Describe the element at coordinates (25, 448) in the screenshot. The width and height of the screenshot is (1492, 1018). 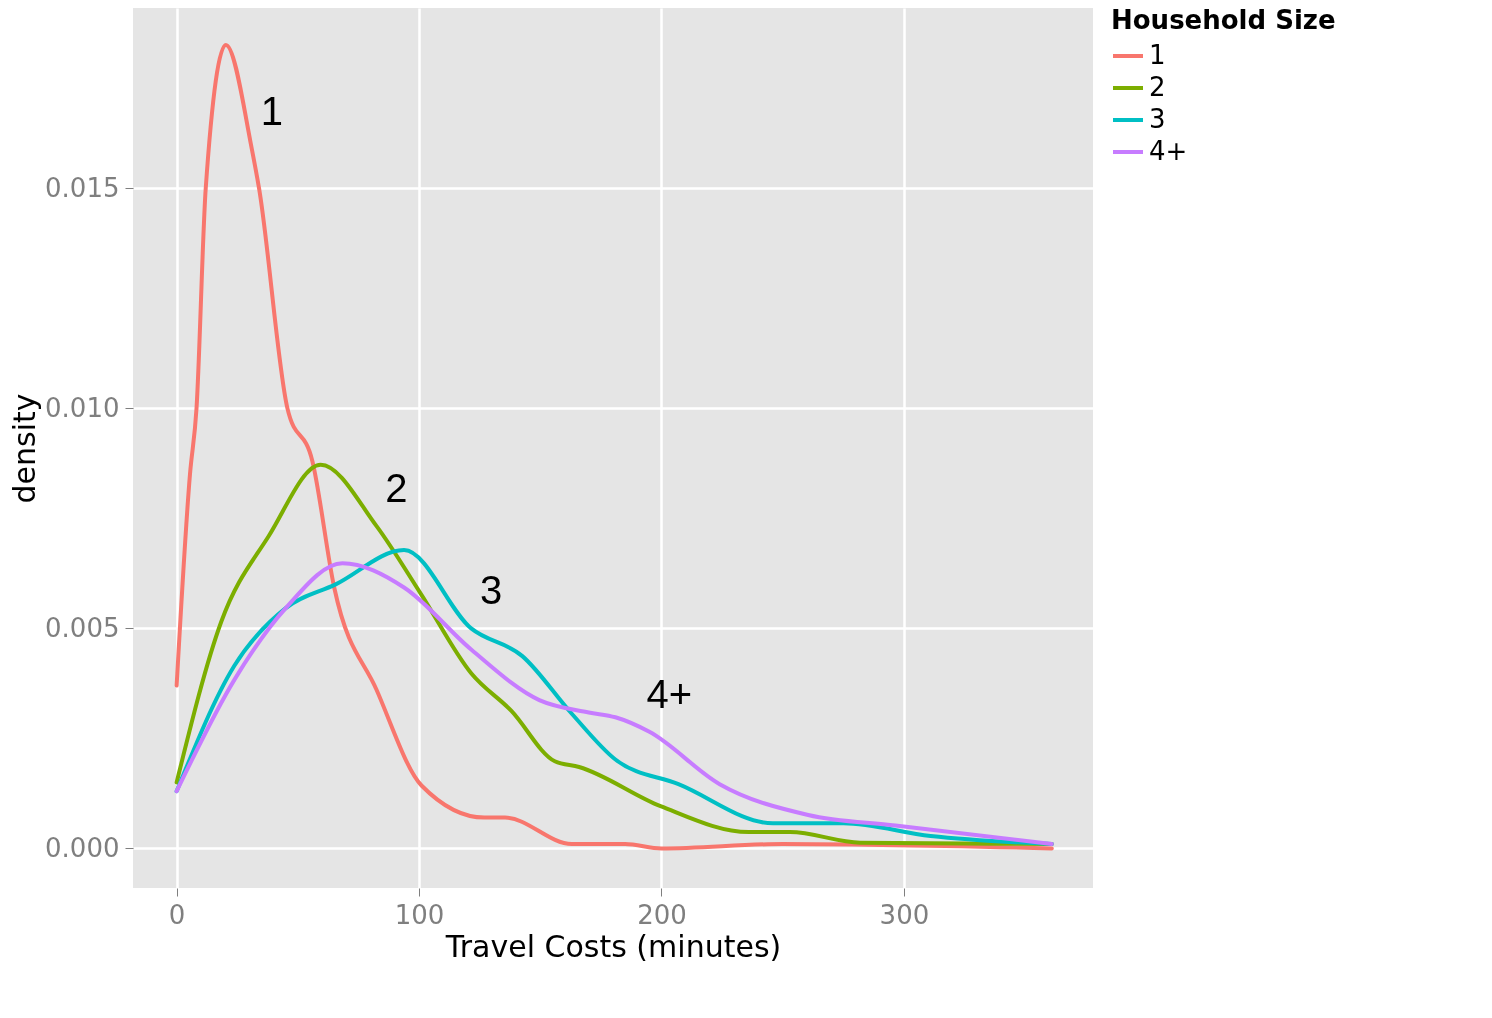
I see `y-axis-title: density` at that location.